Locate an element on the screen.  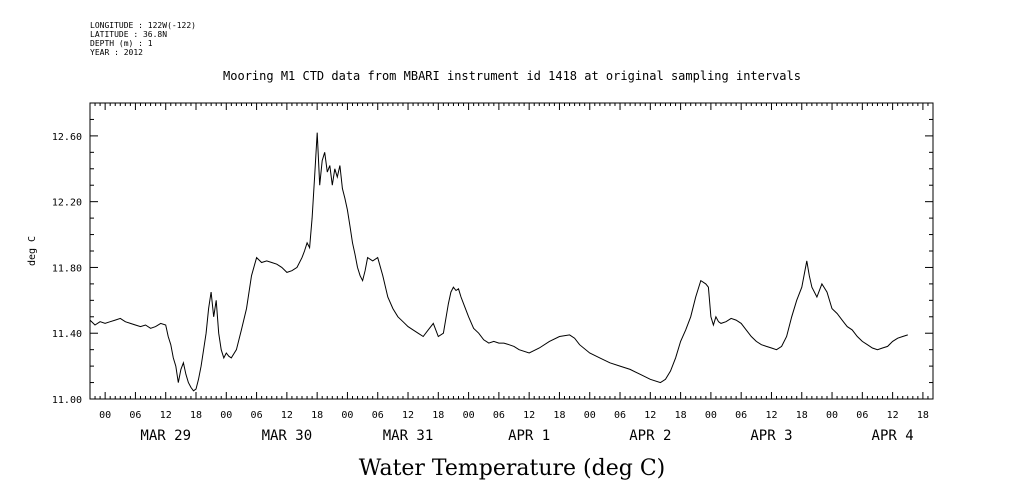
date-label: APR 4 is located at coordinates (893, 436).